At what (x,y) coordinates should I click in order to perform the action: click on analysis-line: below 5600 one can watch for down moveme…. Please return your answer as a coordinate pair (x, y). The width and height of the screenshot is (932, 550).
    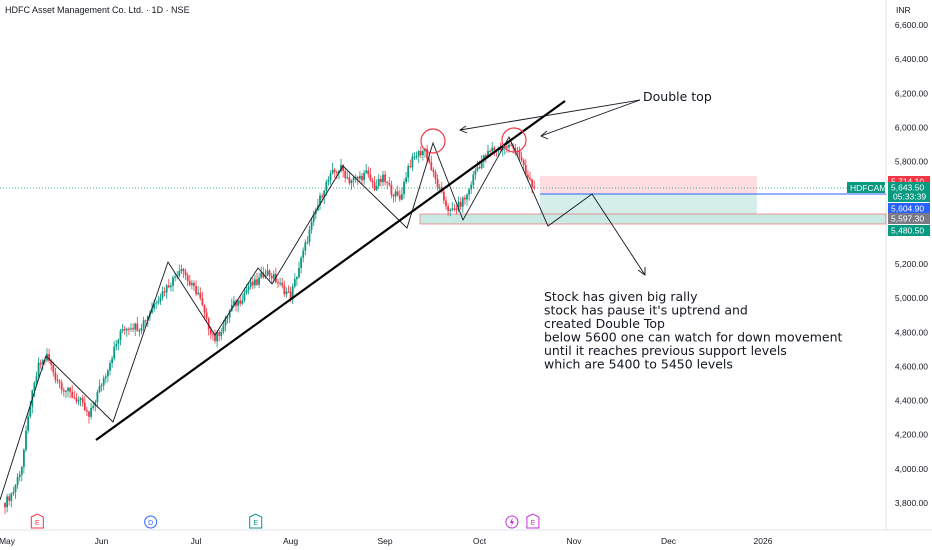
    Looking at the image, I should click on (693, 337).